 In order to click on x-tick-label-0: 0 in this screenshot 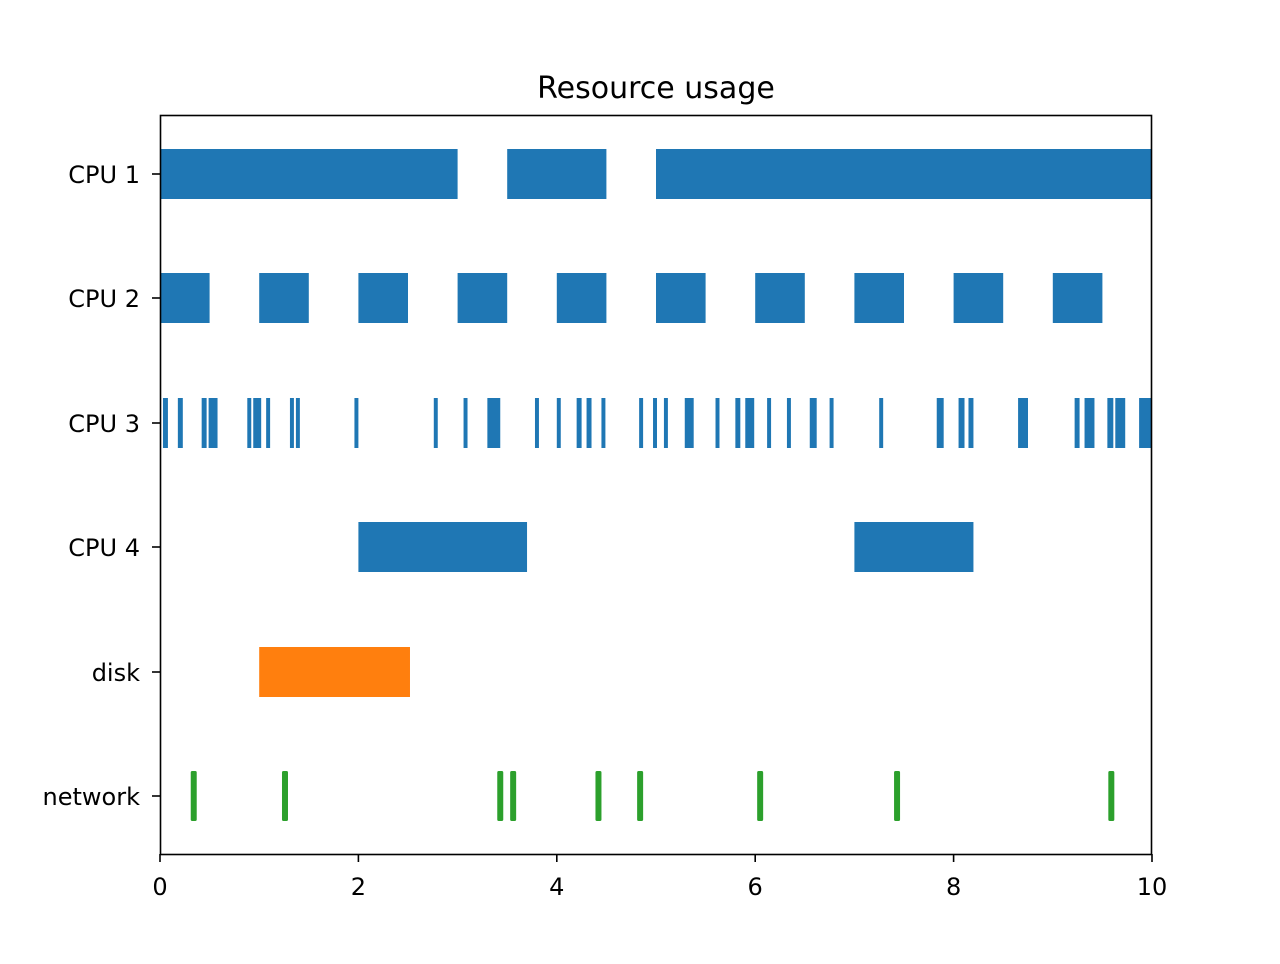, I will do `click(159, 887)`.